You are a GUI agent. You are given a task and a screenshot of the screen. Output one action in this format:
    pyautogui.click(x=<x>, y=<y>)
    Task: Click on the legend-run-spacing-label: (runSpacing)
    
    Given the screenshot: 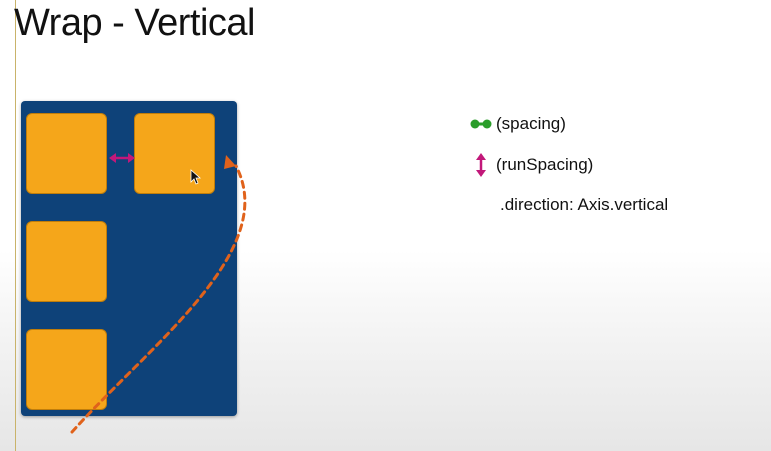 What is the action you would take?
    pyautogui.click(x=545, y=164)
    